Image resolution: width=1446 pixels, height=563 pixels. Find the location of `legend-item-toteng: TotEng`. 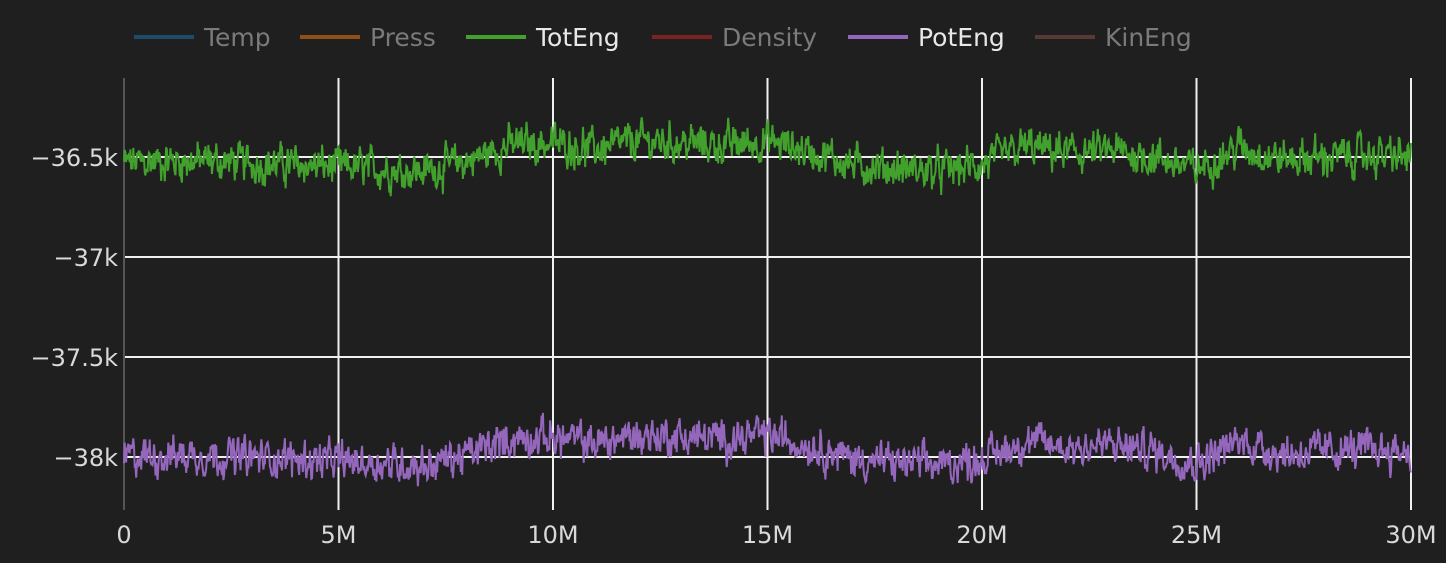

legend-item-toteng: TotEng is located at coordinates (543, 37).